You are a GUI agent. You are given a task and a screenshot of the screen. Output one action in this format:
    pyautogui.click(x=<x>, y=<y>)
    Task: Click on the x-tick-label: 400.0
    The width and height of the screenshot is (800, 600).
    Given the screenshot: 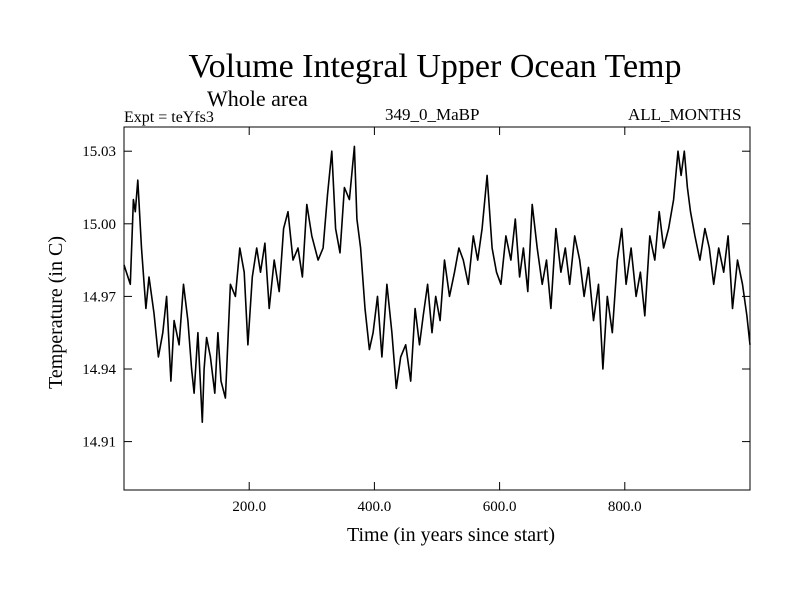 What is the action you would take?
    pyautogui.click(x=375, y=507)
    